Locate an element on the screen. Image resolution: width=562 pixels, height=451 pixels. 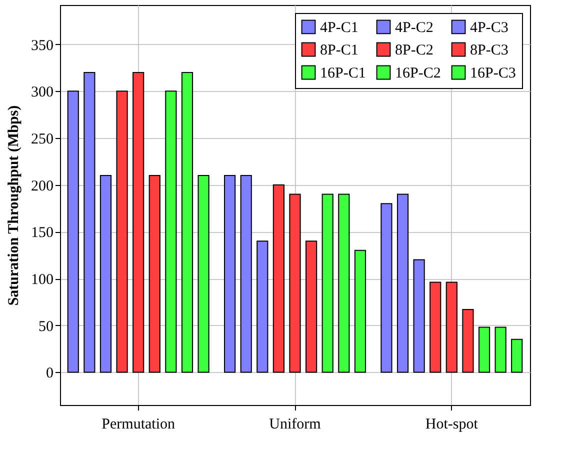
x-tick-label: Uniform is located at coordinates (295, 424).